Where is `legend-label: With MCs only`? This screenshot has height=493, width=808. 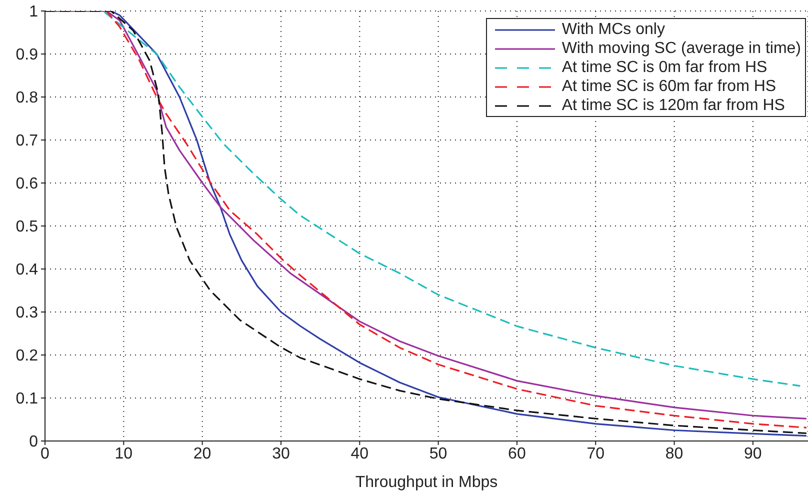 legend-label: With MCs only is located at coordinates (613, 29).